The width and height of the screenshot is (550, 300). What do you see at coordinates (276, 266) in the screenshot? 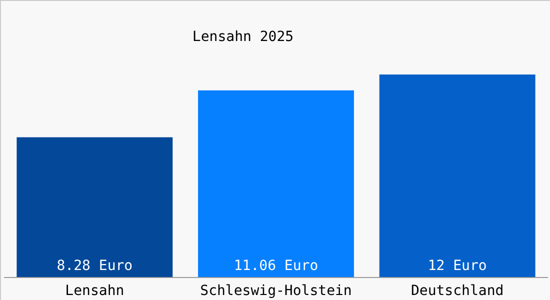
I see `data-label: 11.06 Euro` at bounding box center [276, 266].